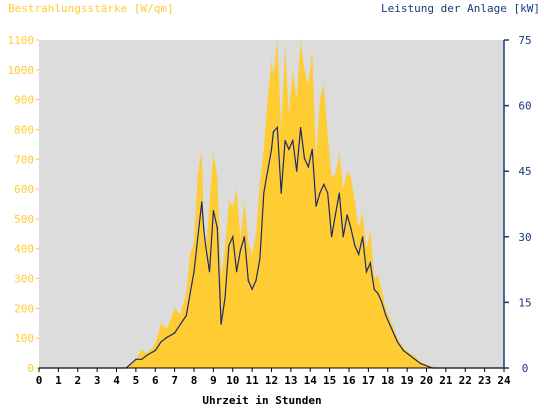 The width and height of the screenshot is (544, 413). I want to click on x-tick-label: 9, so click(213, 380).